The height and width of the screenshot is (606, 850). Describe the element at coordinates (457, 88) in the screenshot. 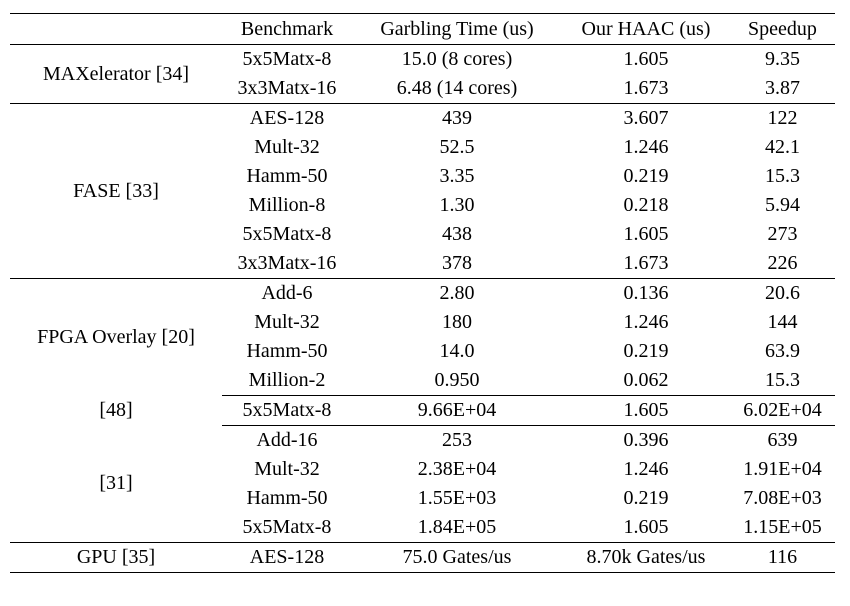

I see `value-cell: 6.48 (14 cores)` at that location.